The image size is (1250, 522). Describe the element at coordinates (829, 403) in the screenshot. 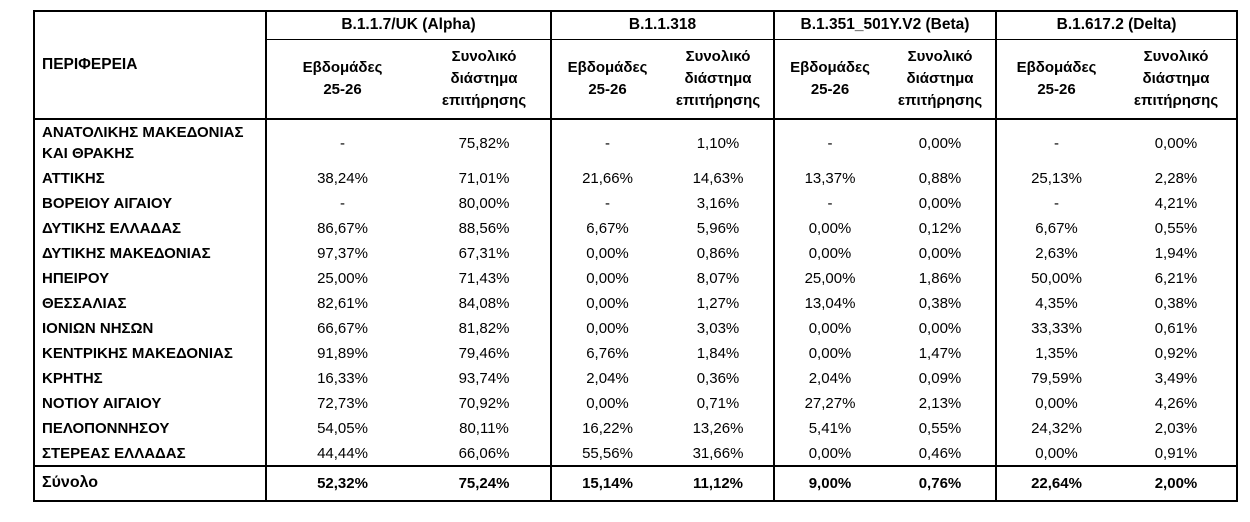

I see `percentage-cell: 27,27%` at that location.